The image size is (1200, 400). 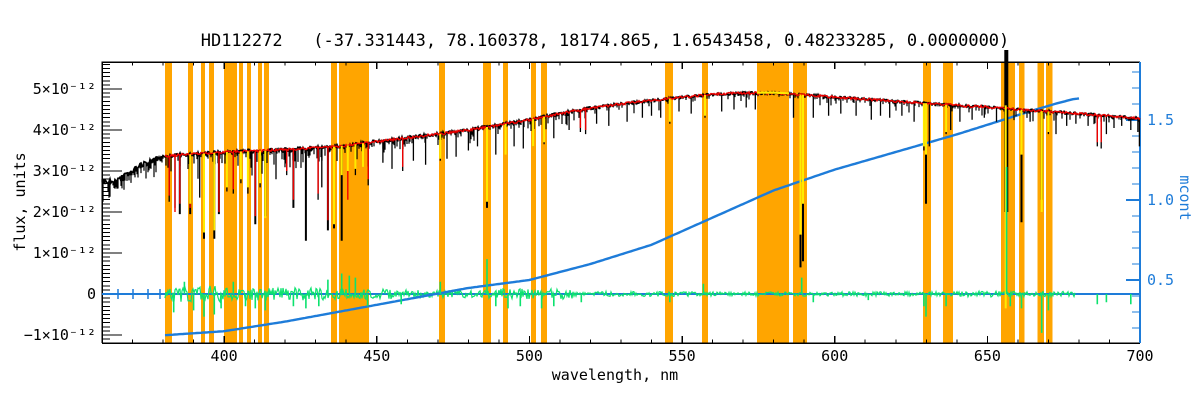 I want to click on x-tick-label: 550, so click(x=682, y=356).